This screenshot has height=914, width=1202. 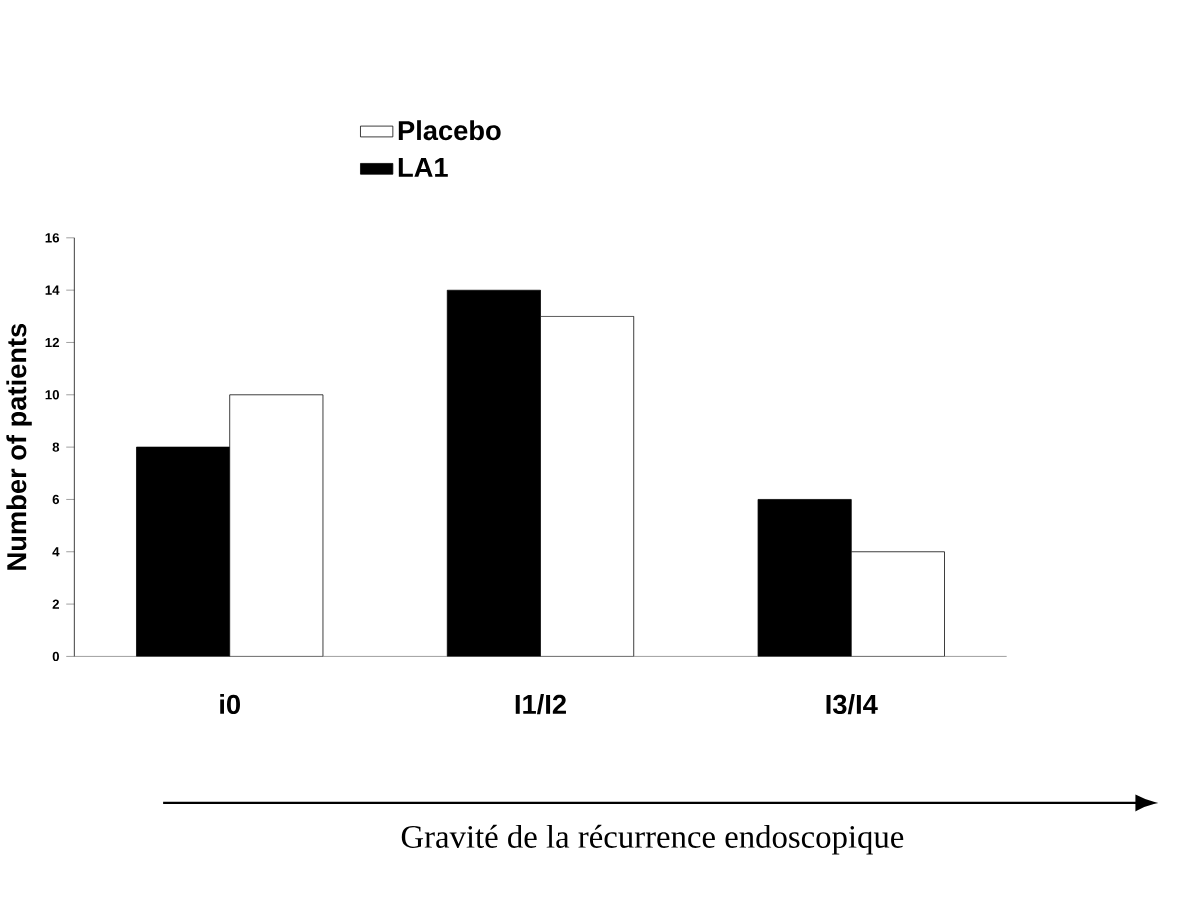 What do you see at coordinates (230, 704) in the screenshot?
I see `x-tick-label: i0` at bounding box center [230, 704].